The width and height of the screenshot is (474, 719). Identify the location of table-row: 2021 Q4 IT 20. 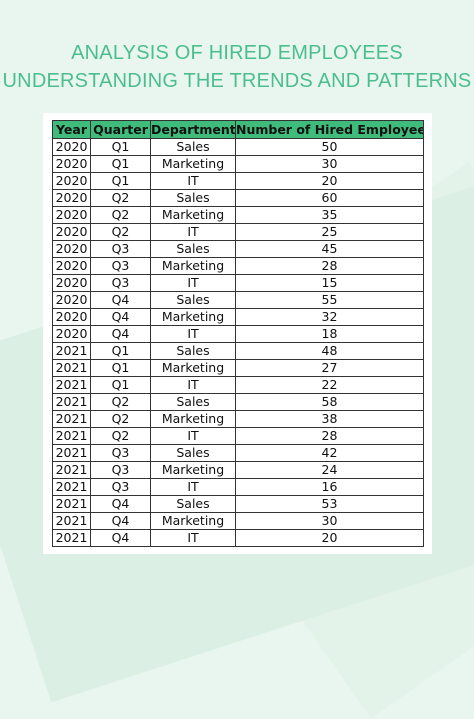
(238, 538).